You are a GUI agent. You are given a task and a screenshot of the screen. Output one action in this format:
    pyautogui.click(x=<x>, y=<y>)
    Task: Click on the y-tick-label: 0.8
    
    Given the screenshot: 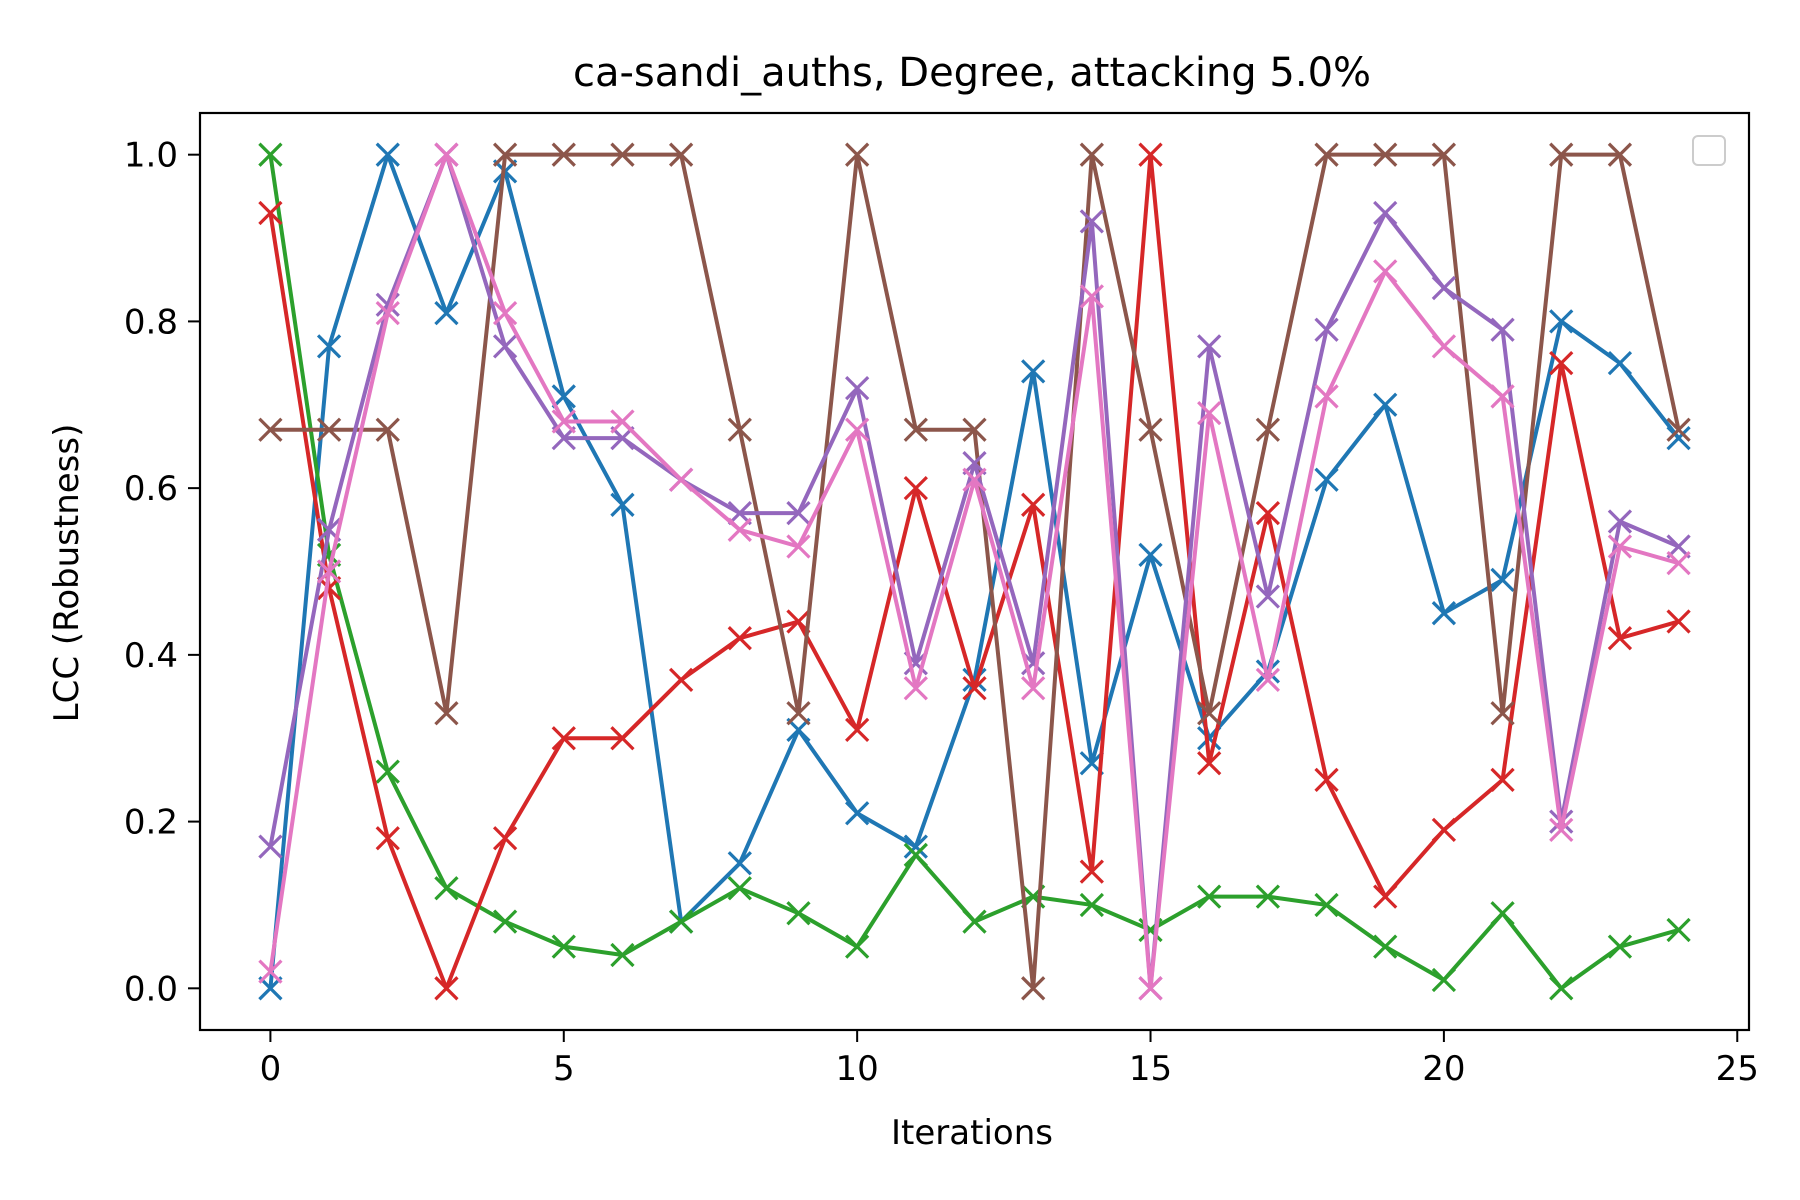 What is the action you would take?
    pyautogui.click(x=151, y=322)
    